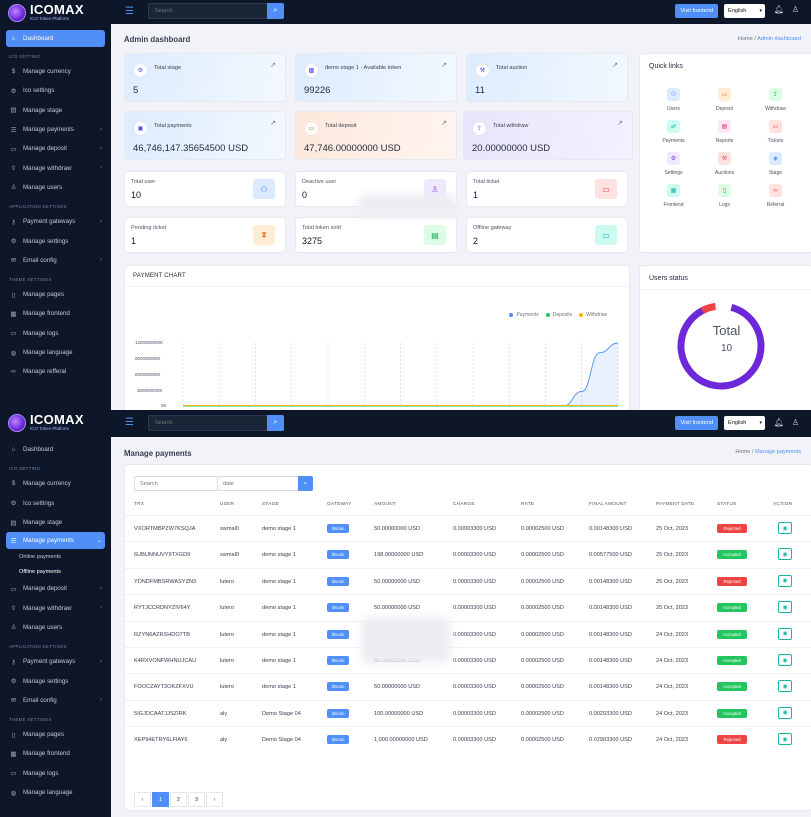 The width and height of the screenshot is (811, 817). What do you see at coordinates (558, 315) in the screenshot?
I see `legend-deposits: Deposits` at bounding box center [558, 315].